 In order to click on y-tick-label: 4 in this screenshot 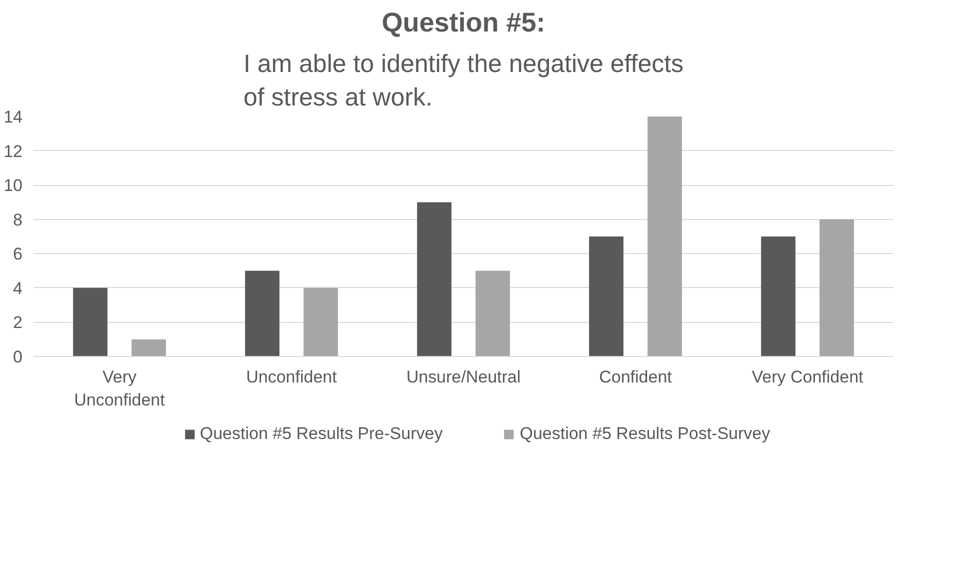, I will do `click(18, 288)`.